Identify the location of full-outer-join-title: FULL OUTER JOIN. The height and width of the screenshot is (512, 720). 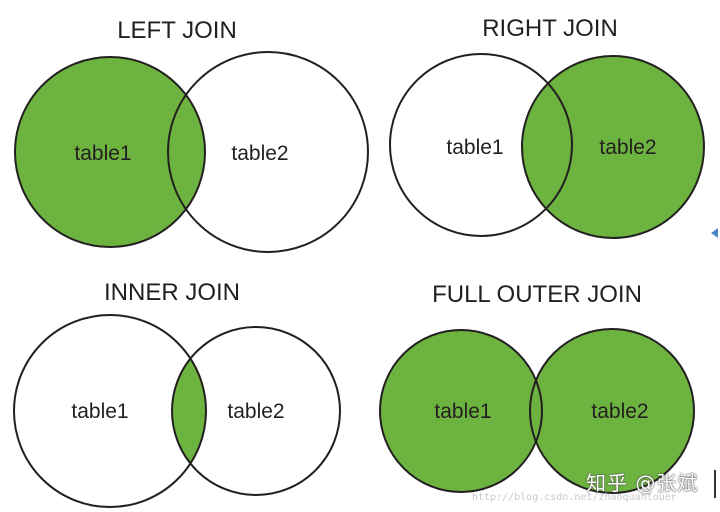
(537, 294).